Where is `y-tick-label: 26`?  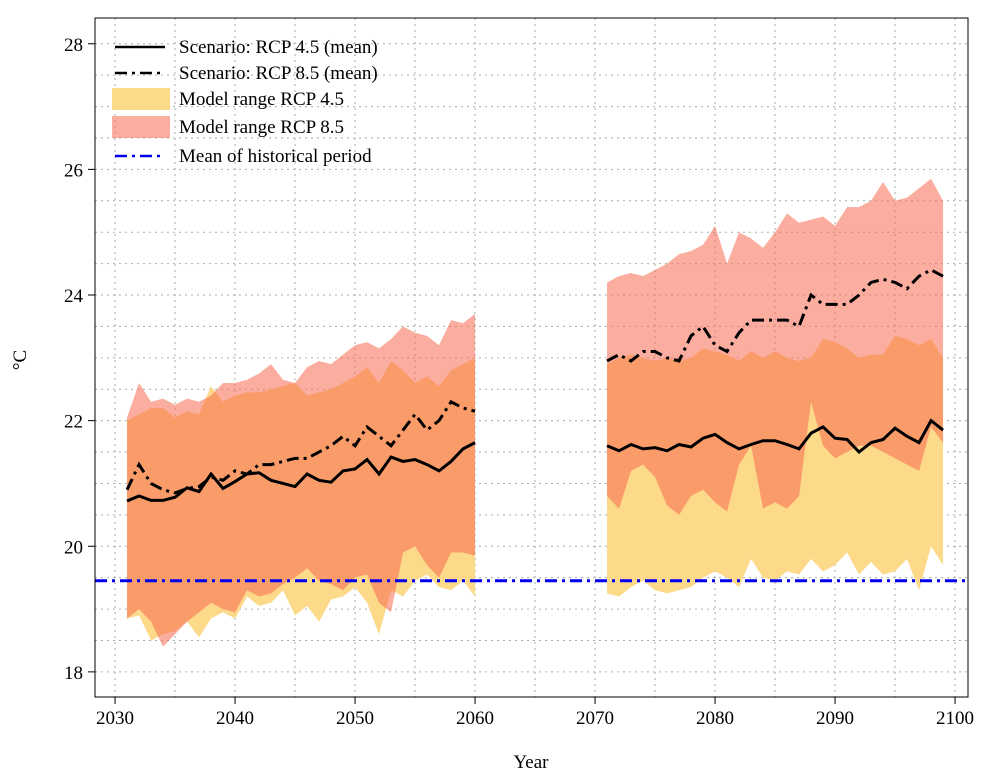
y-tick-label: 26 is located at coordinates (73, 170).